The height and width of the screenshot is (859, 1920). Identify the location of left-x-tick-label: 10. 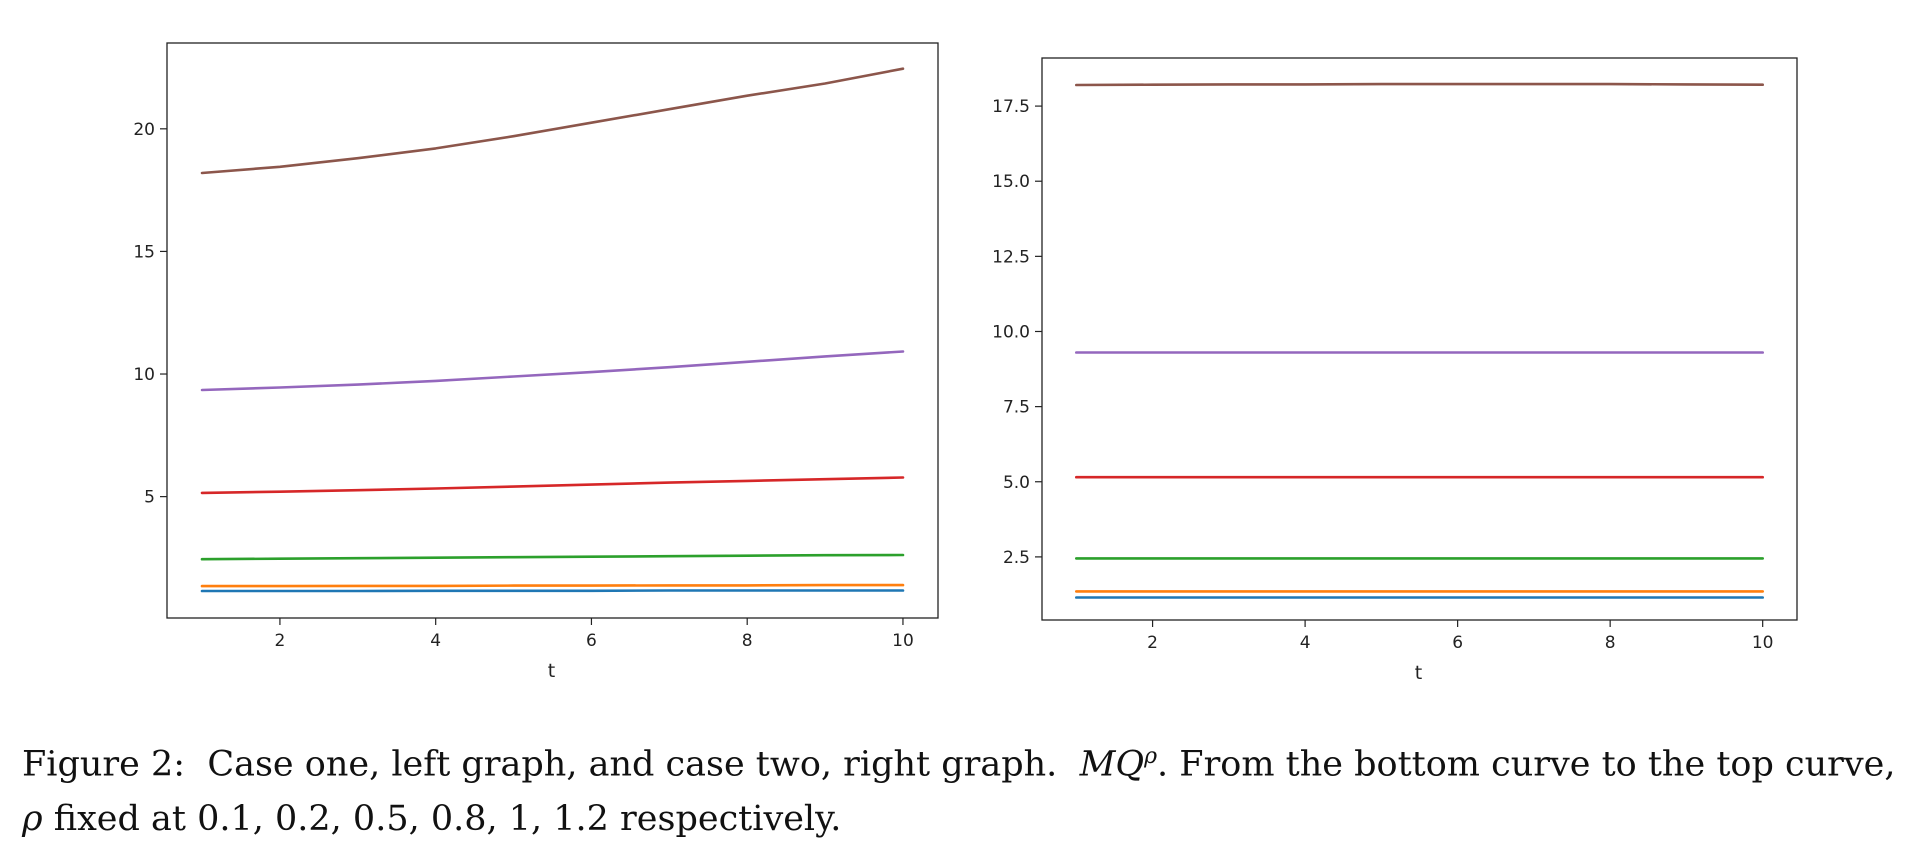
(903, 641).